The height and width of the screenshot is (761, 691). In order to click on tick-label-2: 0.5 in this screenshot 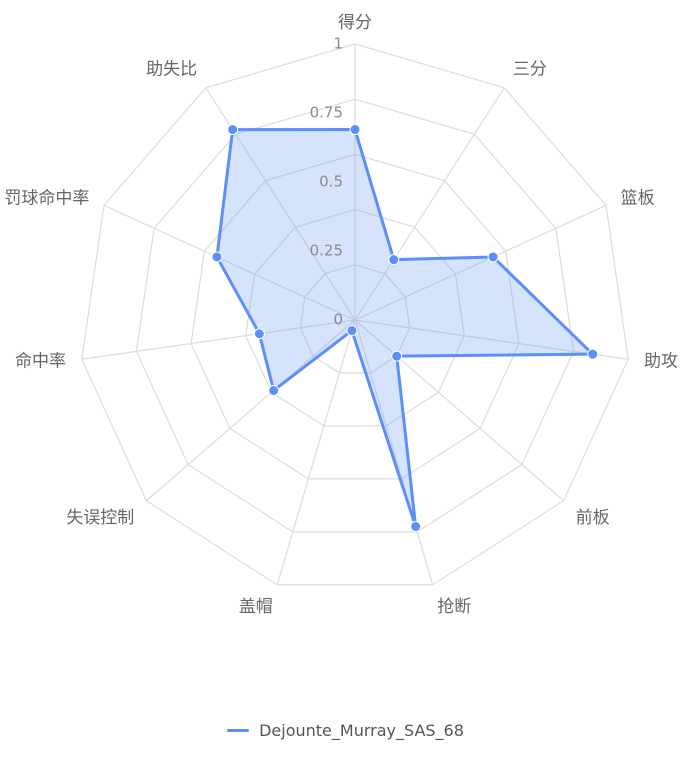, I will do `click(331, 182)`.